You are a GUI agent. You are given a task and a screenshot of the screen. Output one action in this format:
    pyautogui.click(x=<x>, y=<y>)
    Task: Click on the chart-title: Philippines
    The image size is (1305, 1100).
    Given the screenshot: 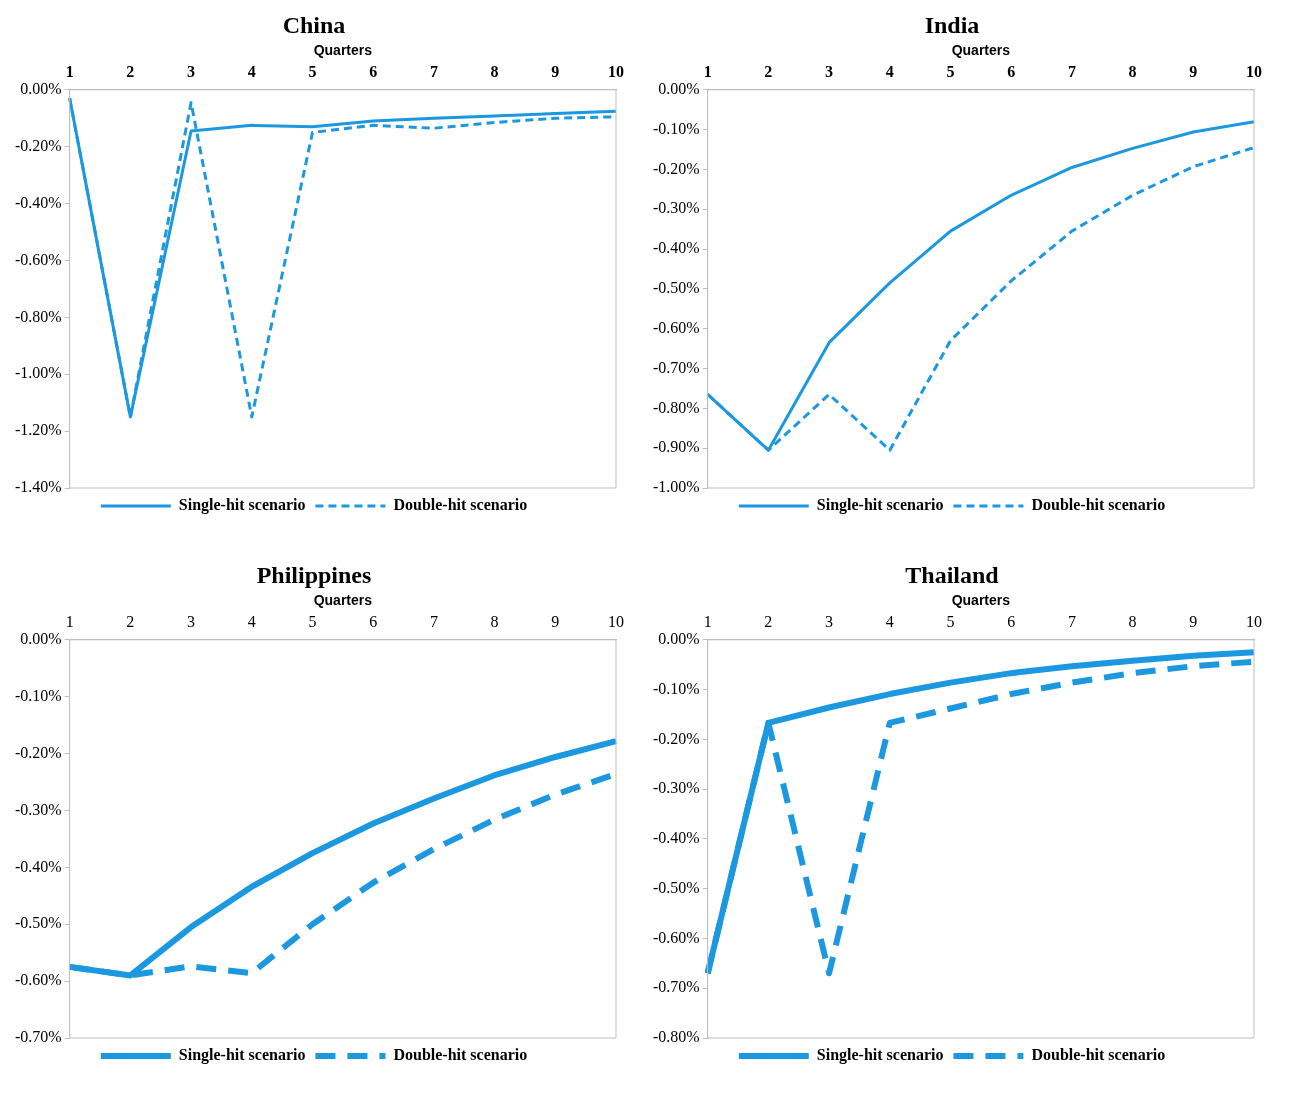 What is the action you would take?
    pyautogui.click(x=314, y=574)
    